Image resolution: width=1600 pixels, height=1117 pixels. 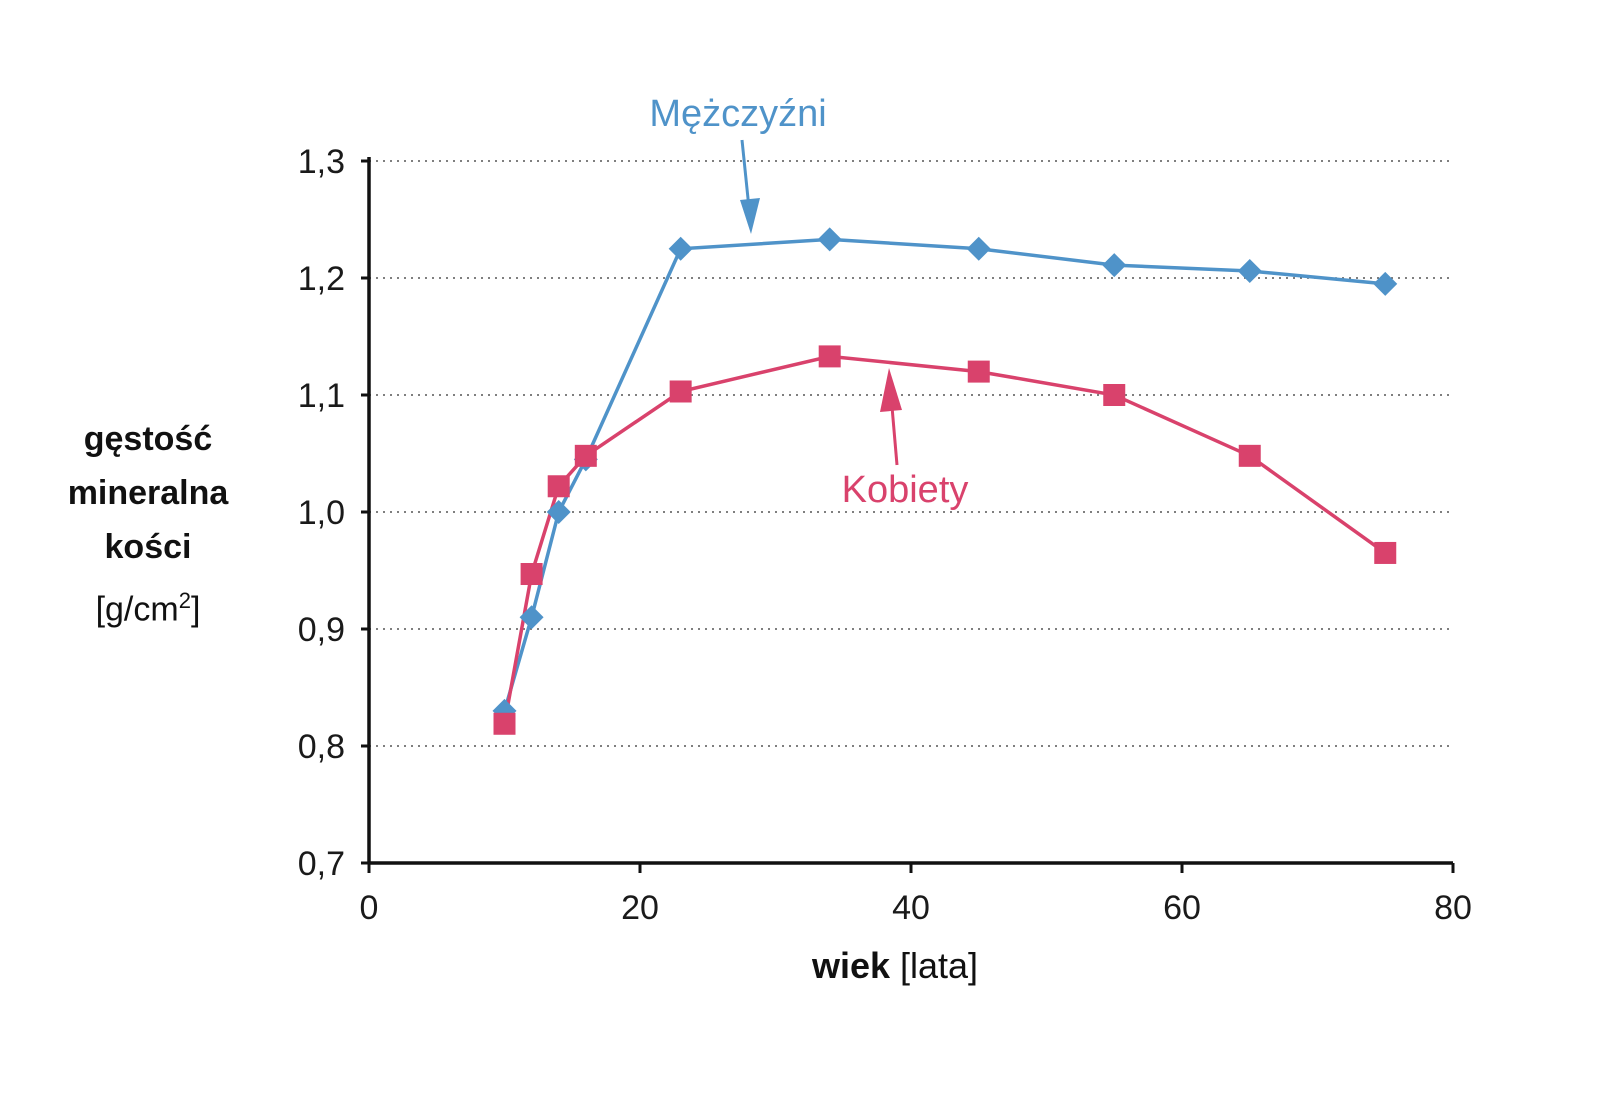 What do you see at coordinates (184, 600) in the screenshot?
I see `y-label-unit-sup: 2` at bounding box center [184, 600].